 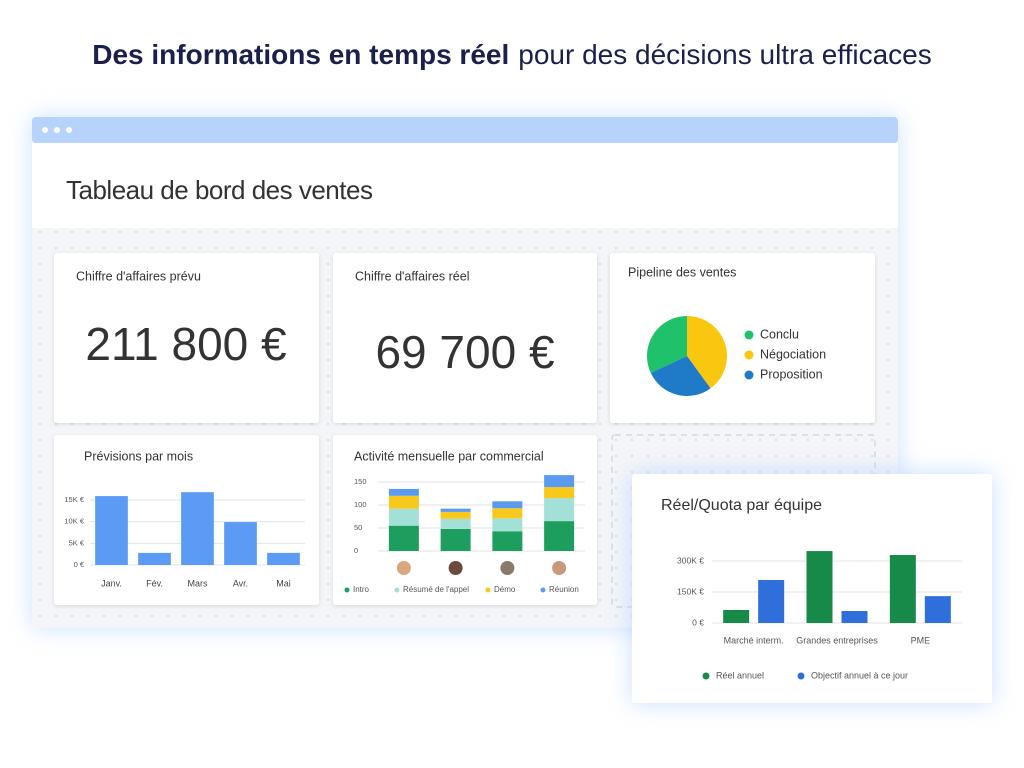 What do you see at coordinates (921, 640) in the screenshot?
I see `x-tick-label: PME` at bounding box center [921, 640].